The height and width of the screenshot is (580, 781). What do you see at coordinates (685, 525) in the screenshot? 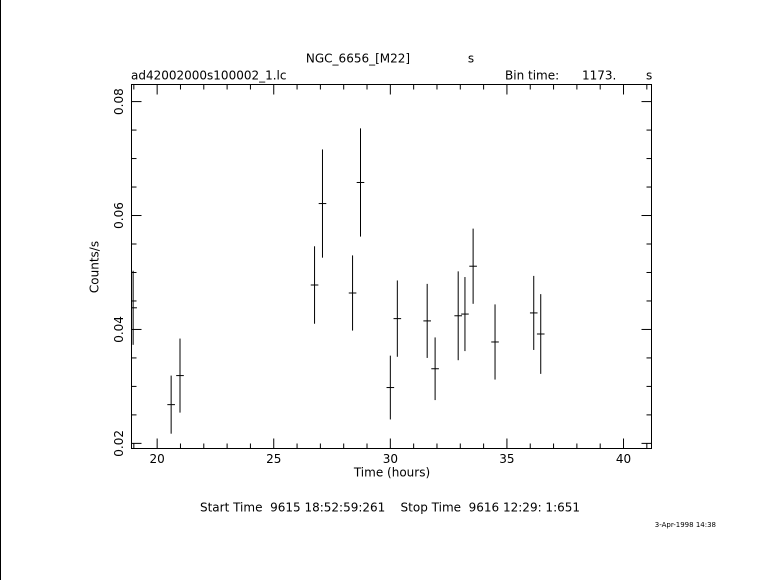
I see `date-stamp: 3-Apr-1998 14:38` at bounding box center [685, 525].